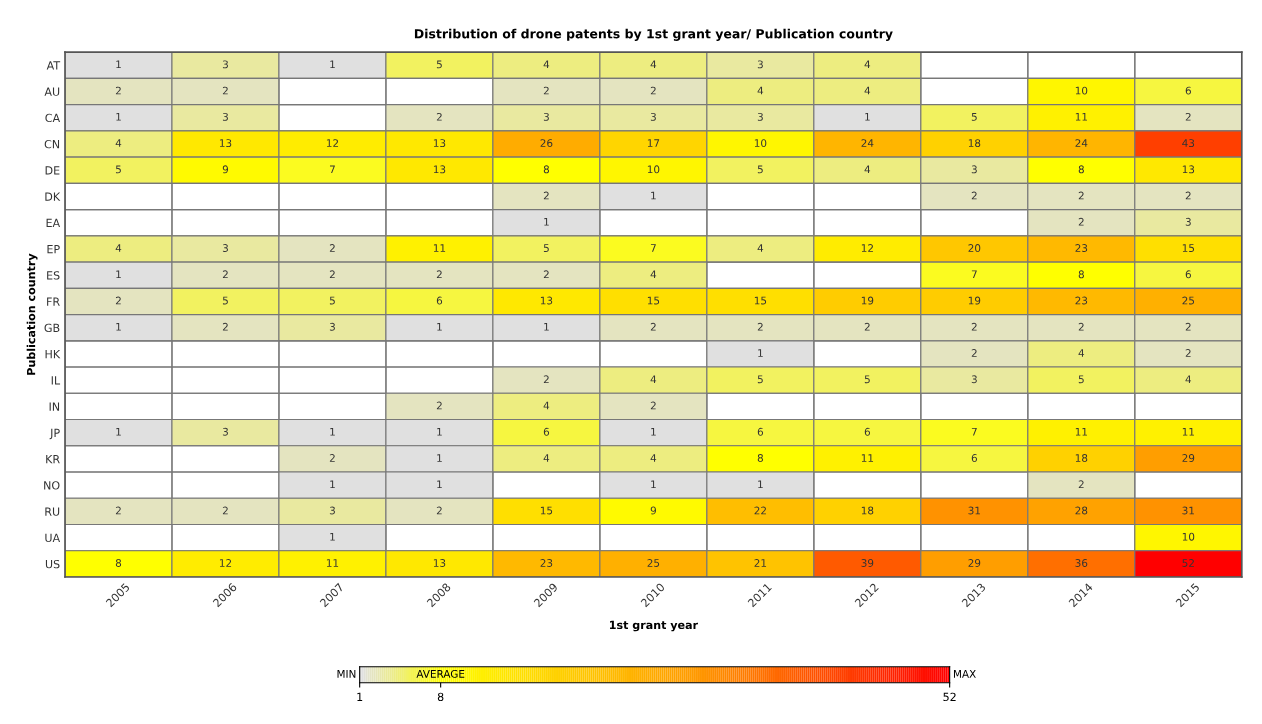 This screenshot has width=1262, height=724. What do you see at coordinates (53, 275) in the screenshot?
I see `y-tick-label: ES` at bounding box center [53, 275].